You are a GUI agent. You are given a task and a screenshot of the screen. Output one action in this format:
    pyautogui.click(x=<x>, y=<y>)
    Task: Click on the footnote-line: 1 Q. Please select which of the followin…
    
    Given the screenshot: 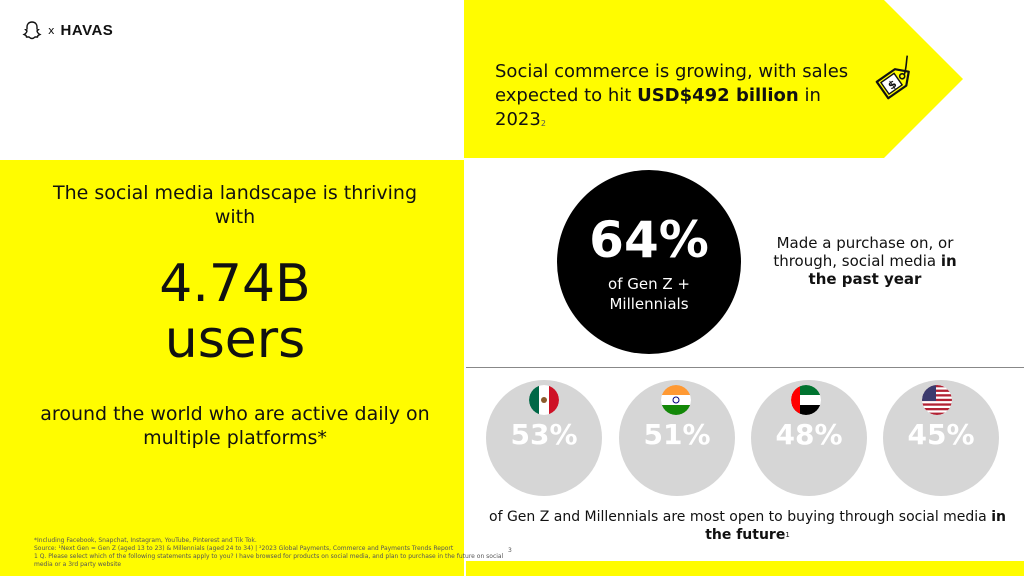 What is the action you would take?
    pyautogui.click(x=269, y=560)
    